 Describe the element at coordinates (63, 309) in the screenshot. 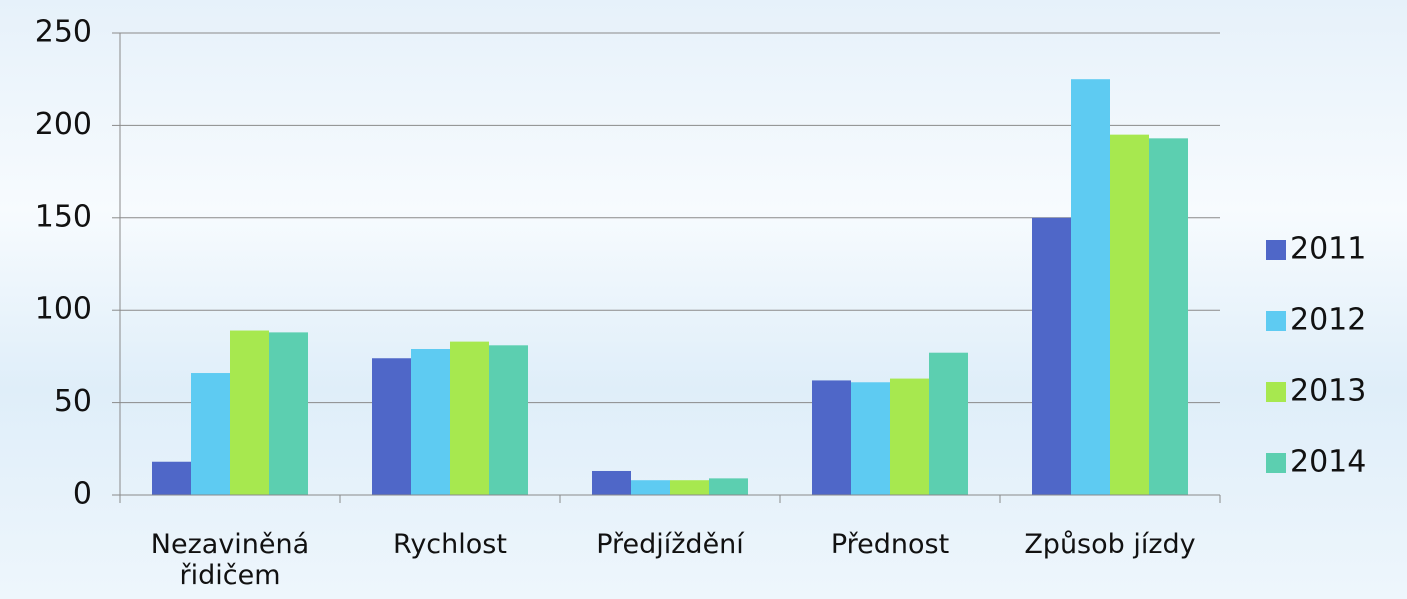

I see `y-tick-label: 100` at that location.